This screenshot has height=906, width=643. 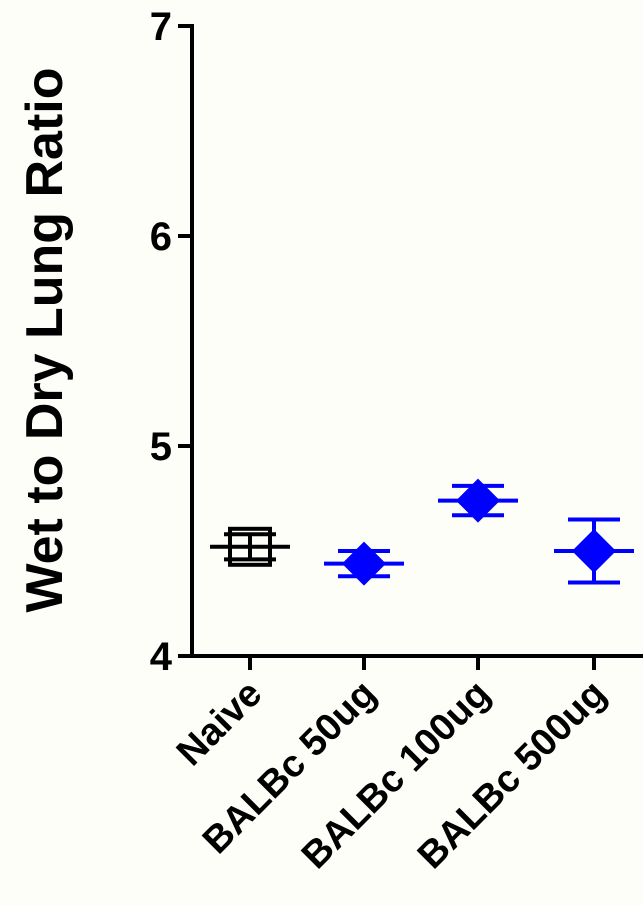 What do you see at coordinates (161, 27) in the screenshot?
I see `y-tick-label: 7` at bounding box center [161, 27].